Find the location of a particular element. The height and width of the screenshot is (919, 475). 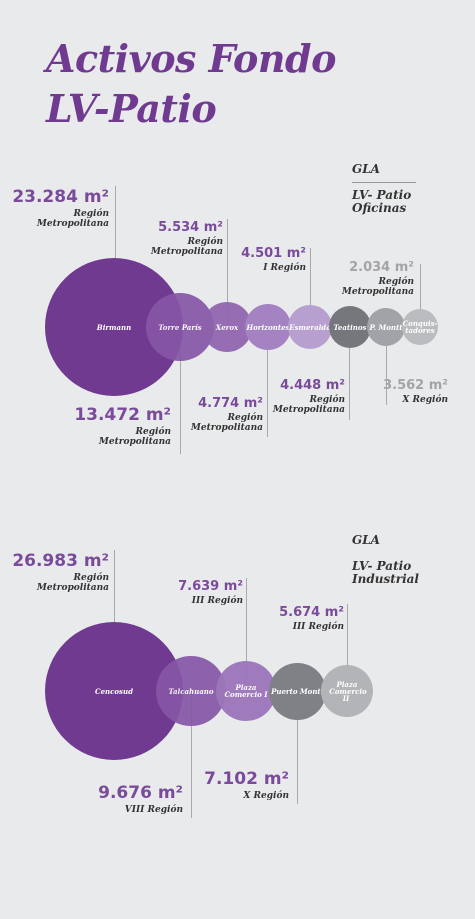

page-title-line2: LV-Patio is located at coordinates (131, 108).